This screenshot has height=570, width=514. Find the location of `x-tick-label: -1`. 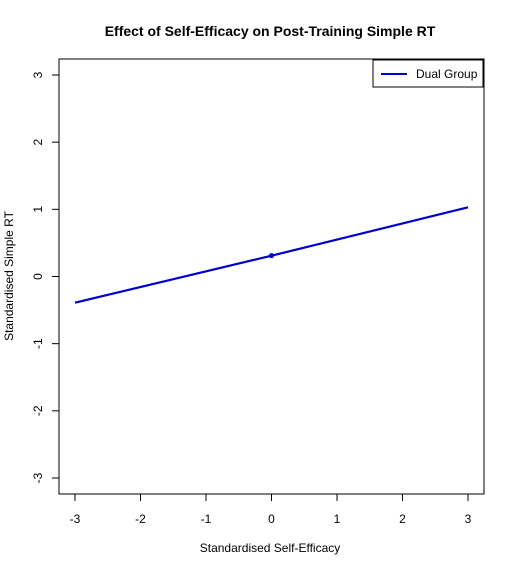

x-tick-label: -1 is located at coordinates (206, 519).